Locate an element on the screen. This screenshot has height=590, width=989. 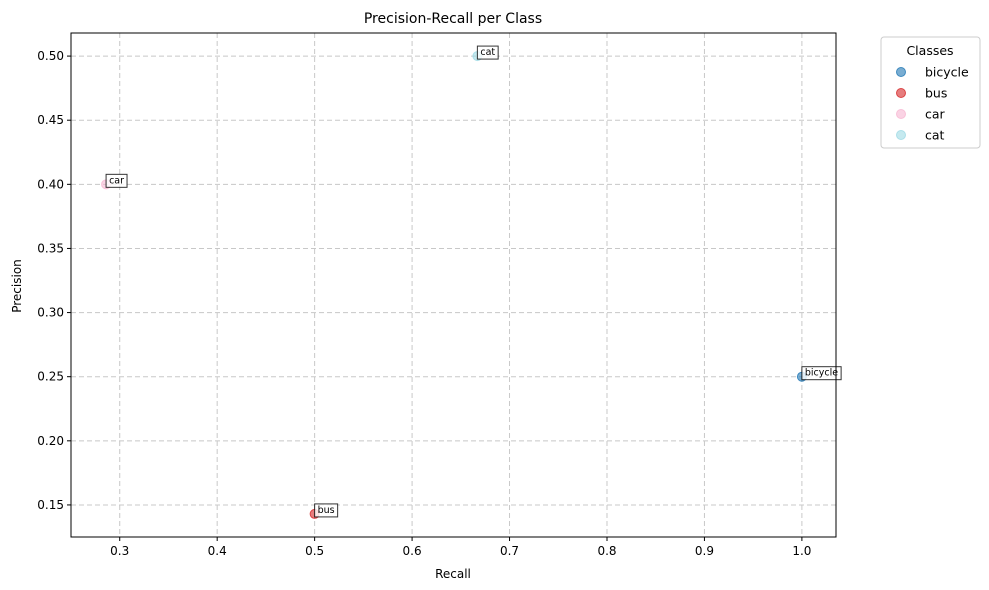
x-tick-label: 0.9 is located at coordinates (704, 551).